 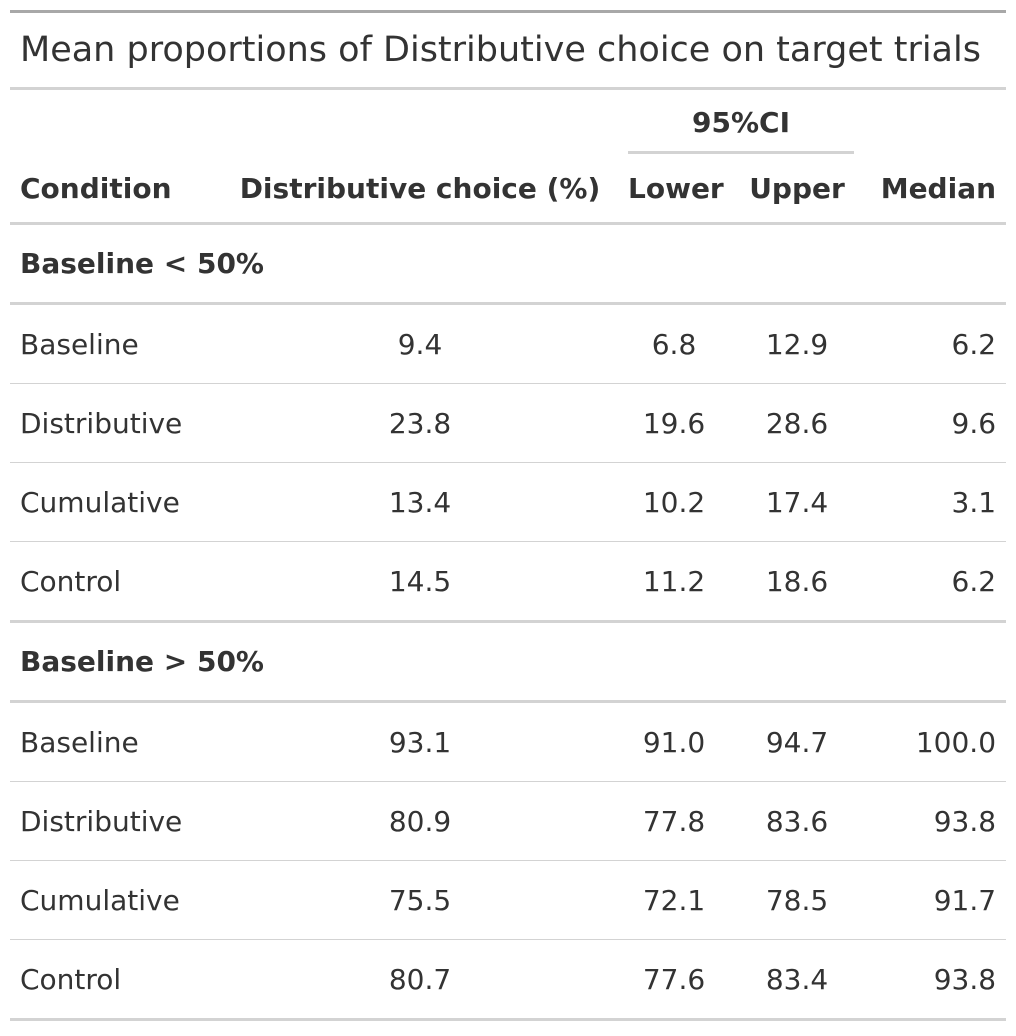 What do you see at coordinates (741, 130) in the screenshot?
I see `ci-spanner-label: 95%CI` at bounding box center [741, 130].